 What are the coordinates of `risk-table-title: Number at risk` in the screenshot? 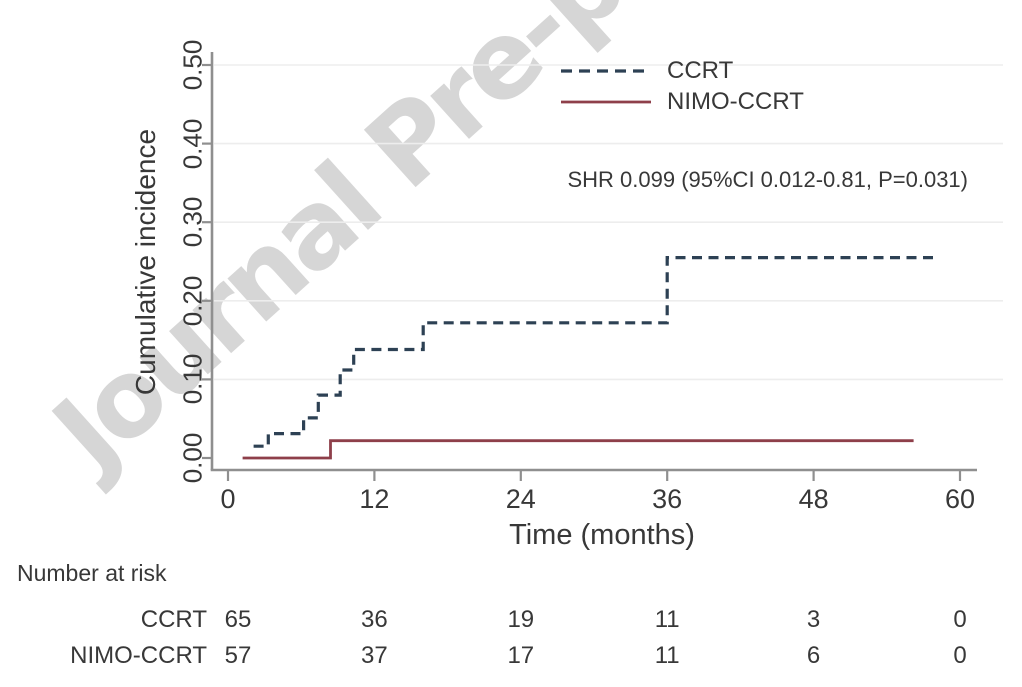 It's located at (92, 573).